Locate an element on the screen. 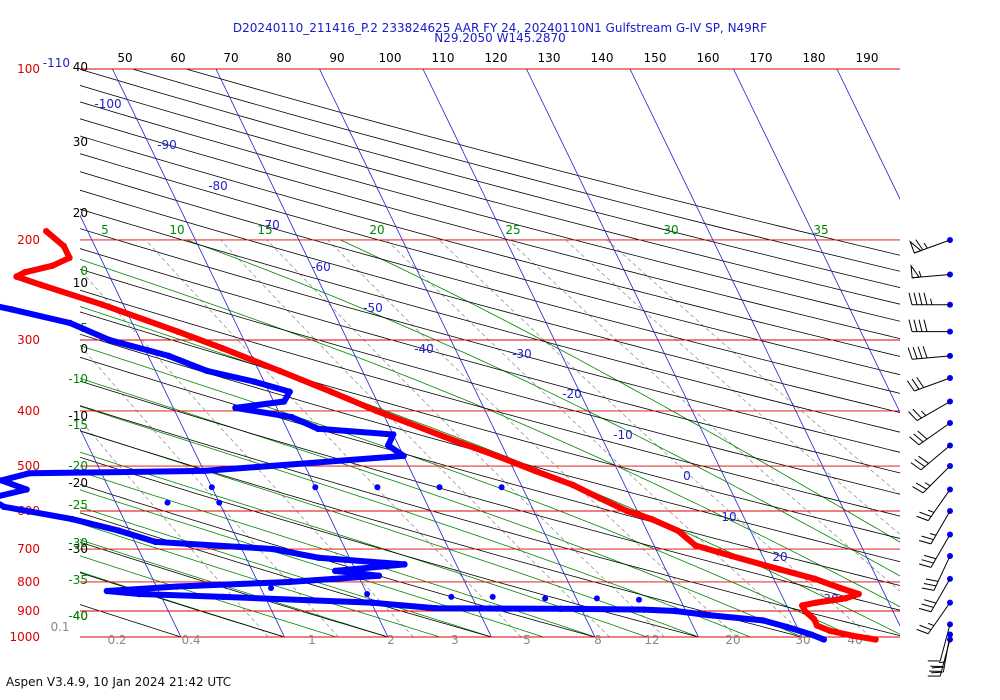 This screenshot has width=1000, height=700. pressure-tick-label: 500 is located at coordinates (28, 466).